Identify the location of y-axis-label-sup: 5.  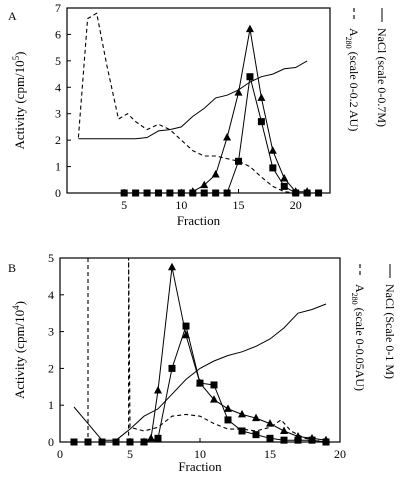
(16, 57).